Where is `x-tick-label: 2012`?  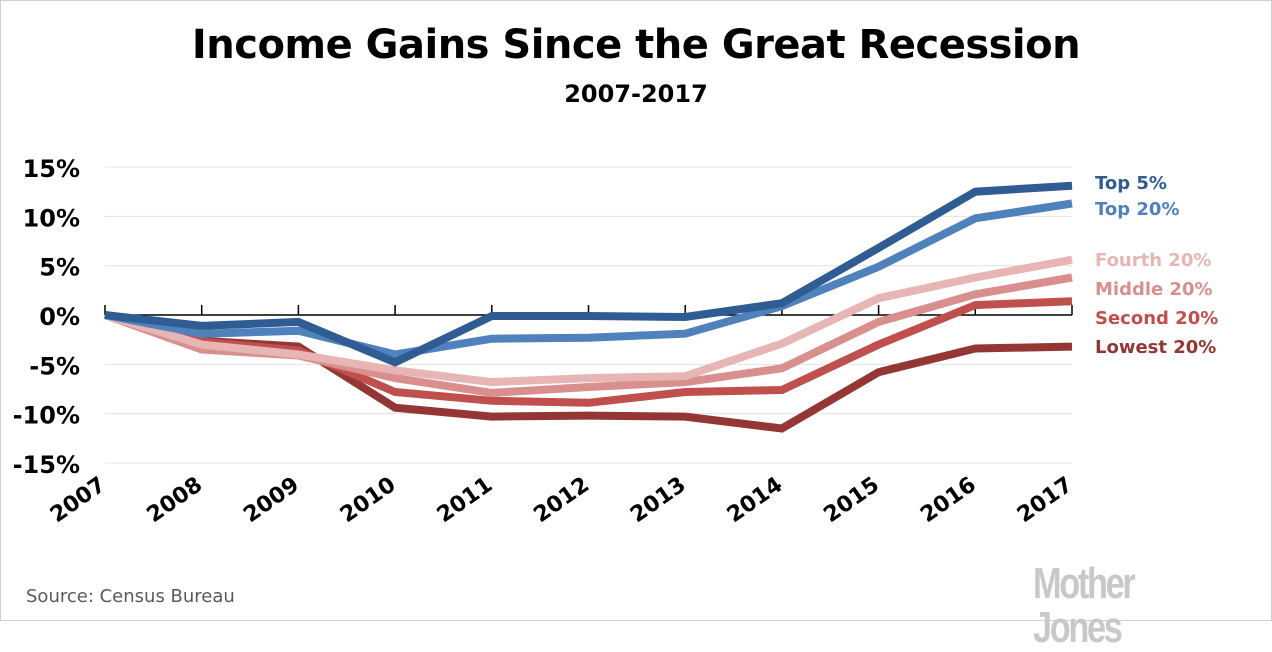
x-tick-label: 2012 is located at coordinates (561, 500).